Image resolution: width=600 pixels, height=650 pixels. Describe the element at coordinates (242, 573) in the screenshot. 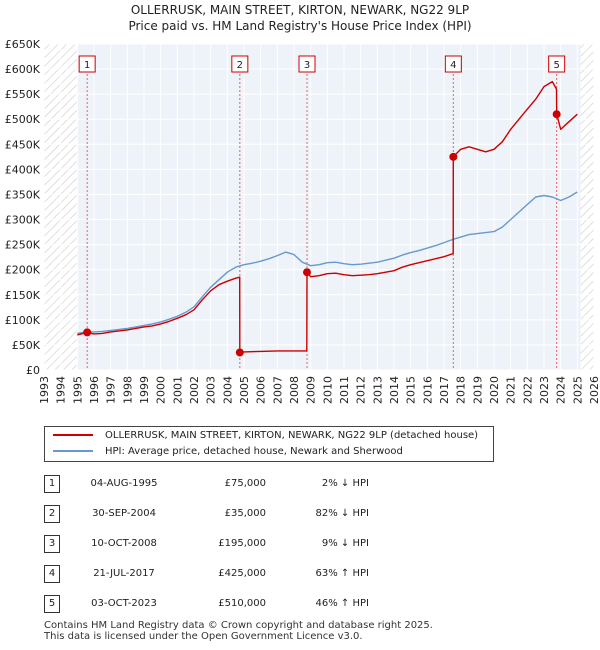

I see `transaction-price: £425,000` at that location.